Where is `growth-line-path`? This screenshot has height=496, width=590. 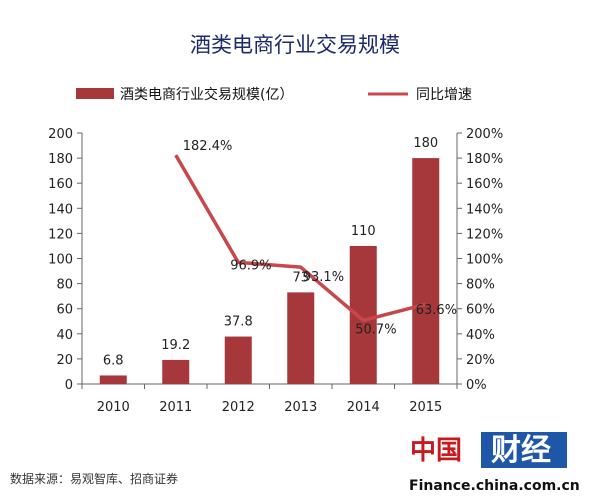 growth-line-path is located at coordinates (300, 238).